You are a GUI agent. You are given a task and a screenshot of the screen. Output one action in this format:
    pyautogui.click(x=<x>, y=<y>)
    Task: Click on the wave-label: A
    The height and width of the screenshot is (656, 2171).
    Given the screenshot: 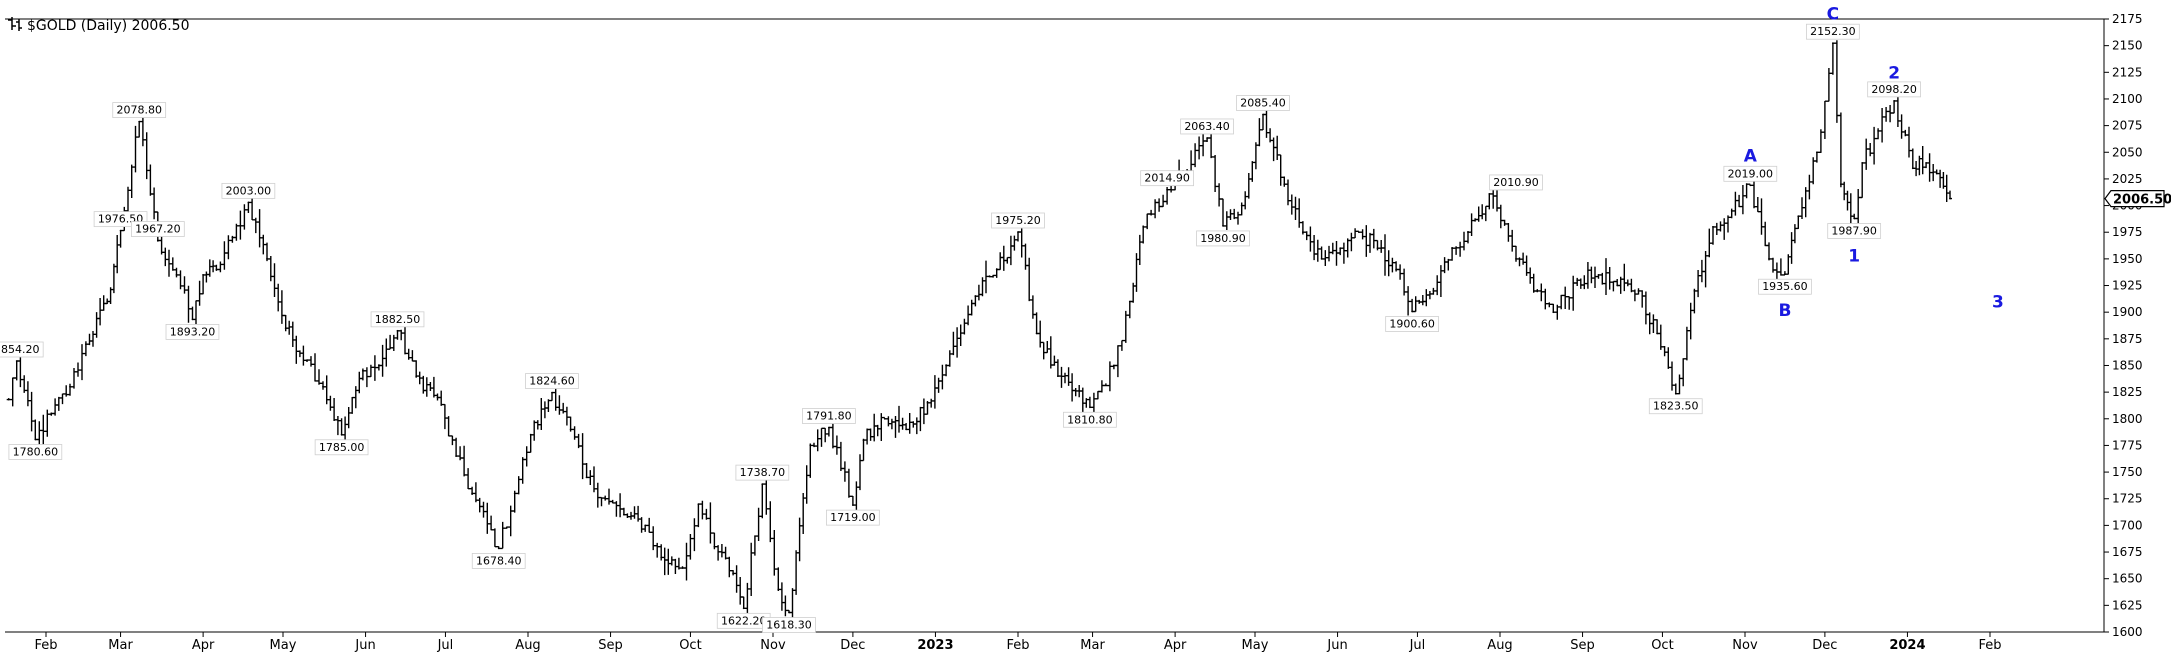 What is the action you would take?
    pyautogui.click(x=1751, y=156)
    